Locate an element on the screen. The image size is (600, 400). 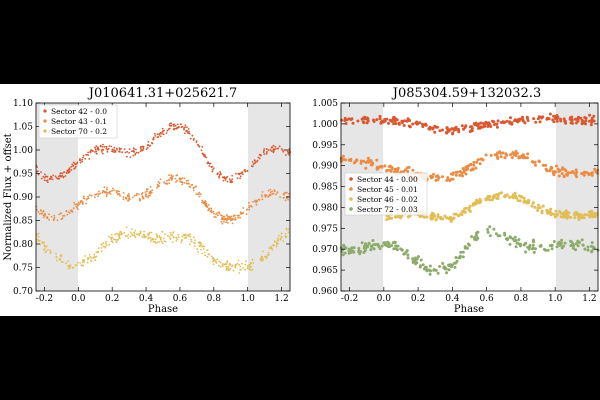
y-tick-label: 0.90 is located at coordinates (23, 198).